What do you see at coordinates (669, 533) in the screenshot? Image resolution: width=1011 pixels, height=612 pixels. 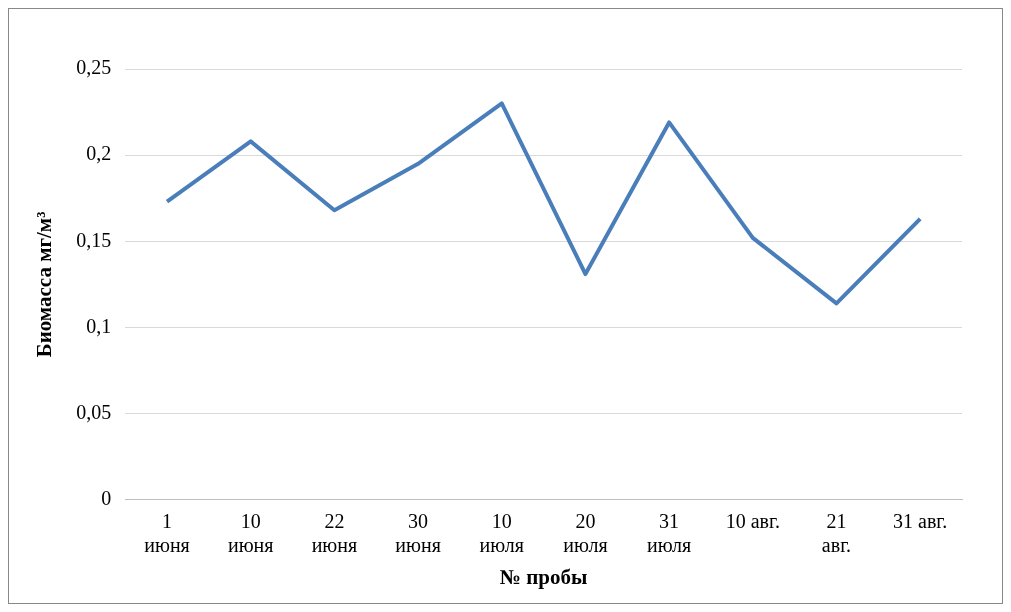 I see `x-tick-label: 31 июля` at bounding box center [669, 533].